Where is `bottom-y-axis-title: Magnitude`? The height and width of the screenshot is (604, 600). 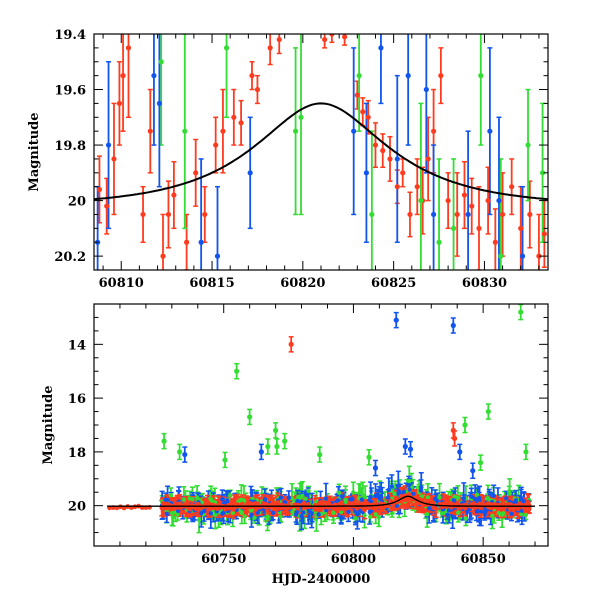
bottom-y-axis-title: Magnitude is located at coordinates (48, 424).